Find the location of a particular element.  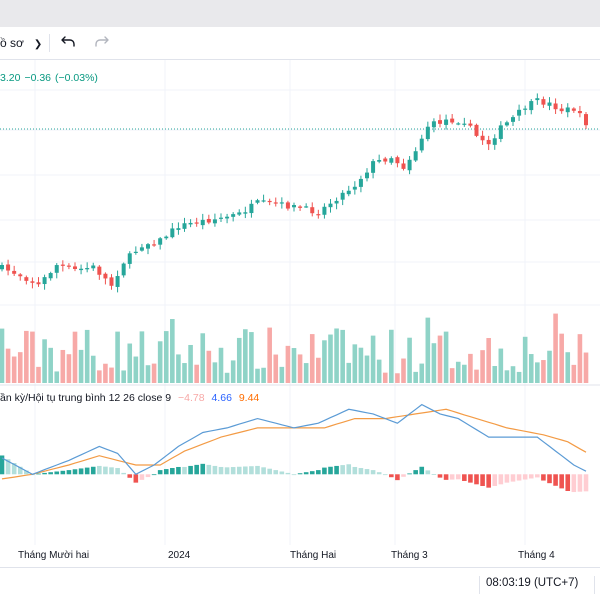

undo-button is located at coordinates (69, 42).